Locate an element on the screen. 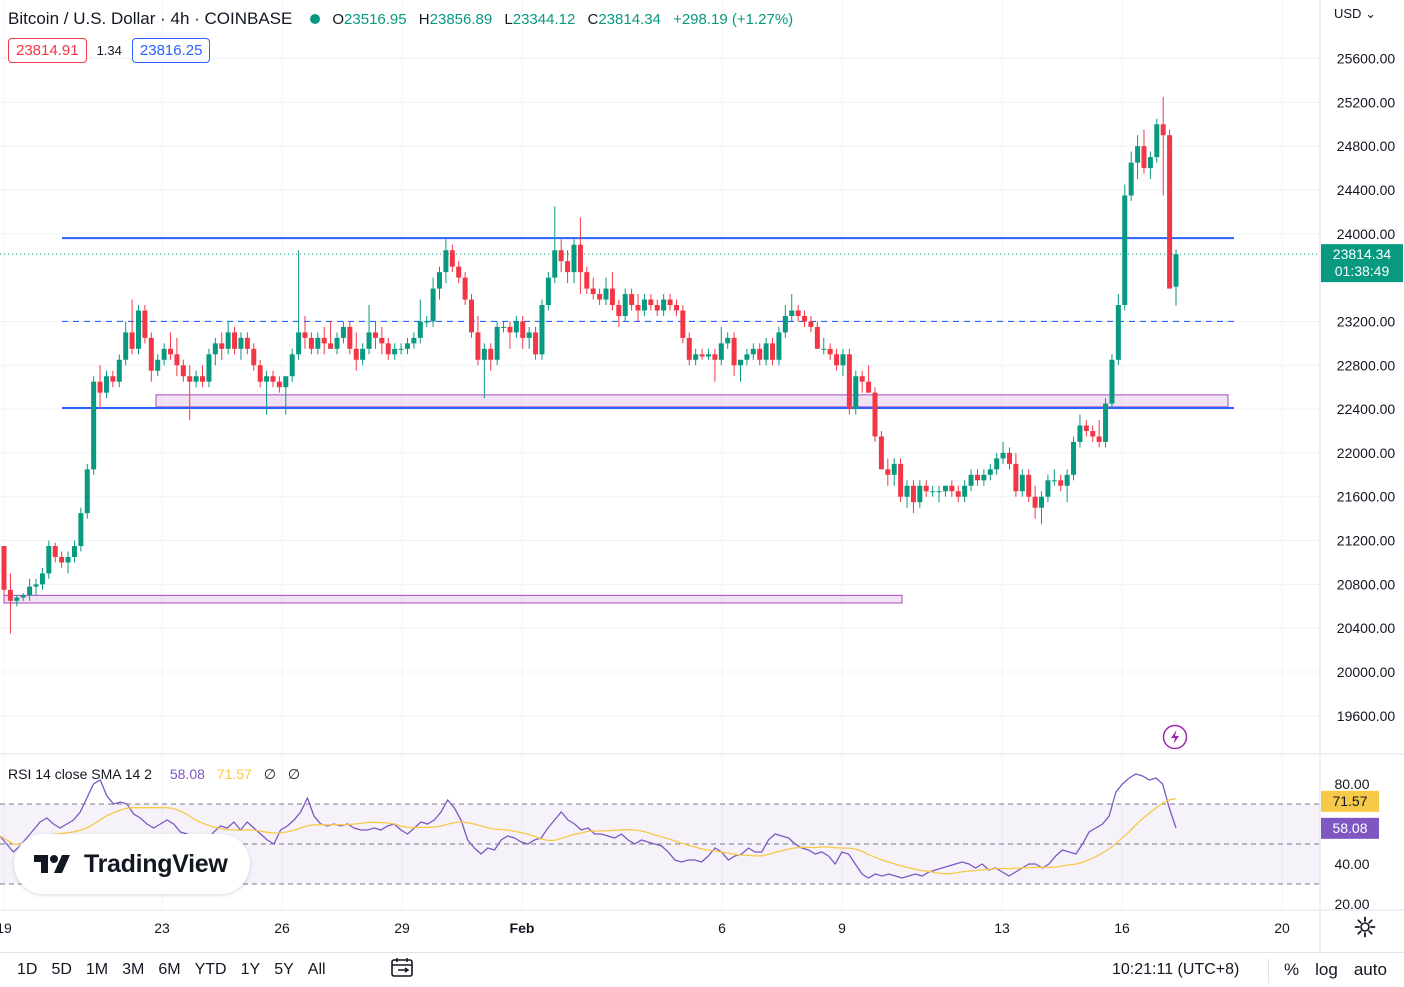 This screenshot has width=1404, height=987. clock: 10:21:11 (UTC+8) is located at coordinates (1176, 969).